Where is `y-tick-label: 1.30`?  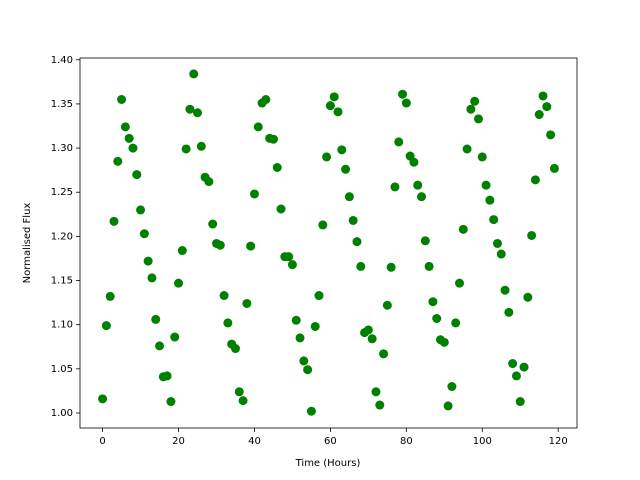 y-tick-label: 1.30 is located at coordinates (62, 148).